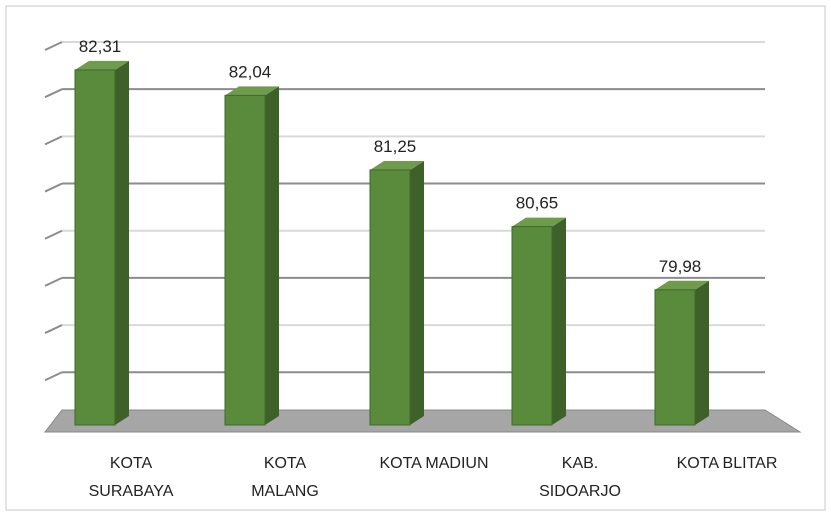 This screenshot has height=516, width=831. Describe the element at coordinates (580, 477) in the screenshot. I see `x-tick-label: KAB. SIDOARJO` at that location.